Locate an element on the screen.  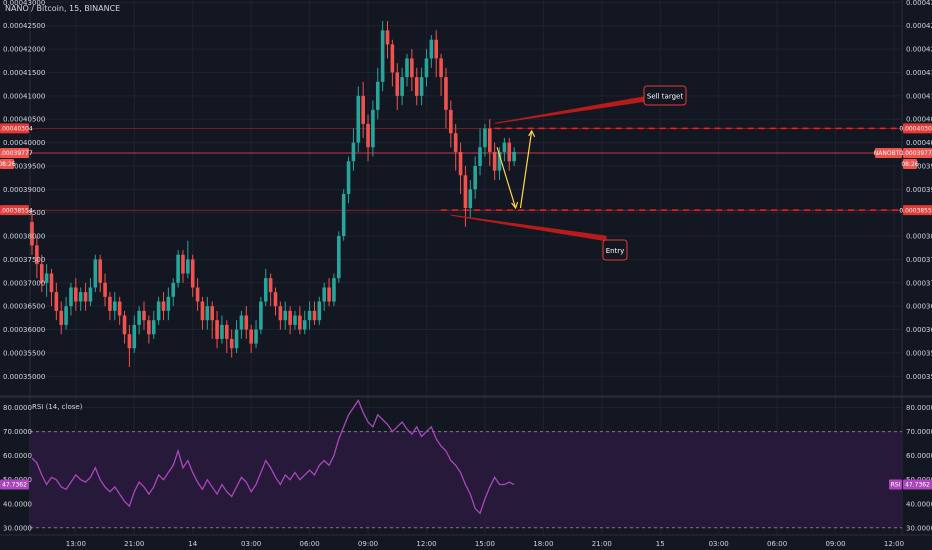
last-price-tag-right-bg is located at coordinates (917, 152).